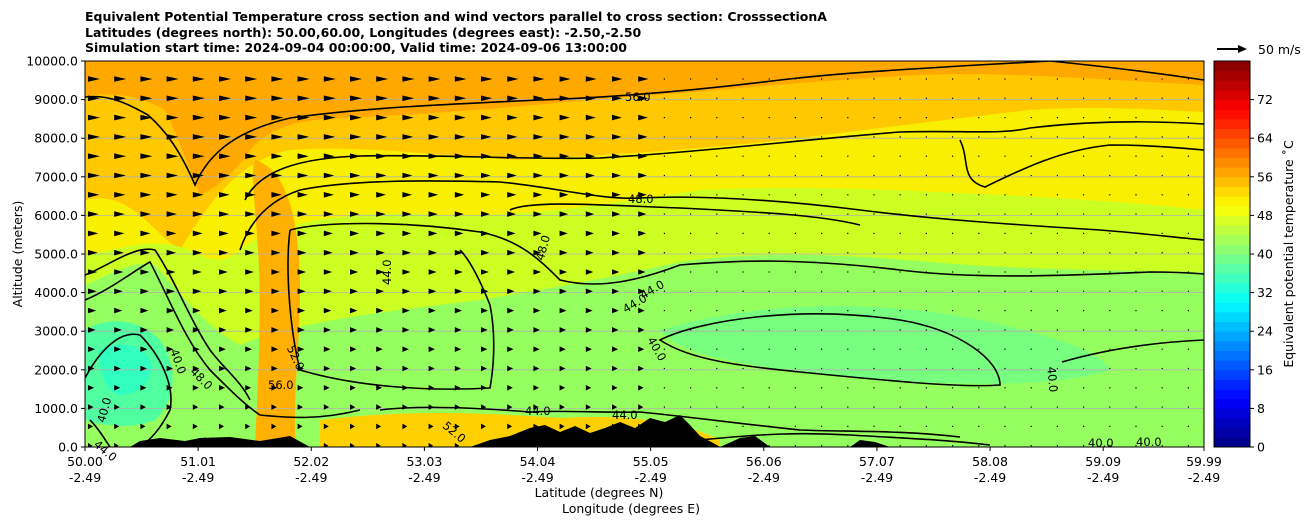  What do you see at coordinates (1265, 215) in the screenshot?
I see `colorbar-tick-label: 48` at bounding box center [1265, 215].